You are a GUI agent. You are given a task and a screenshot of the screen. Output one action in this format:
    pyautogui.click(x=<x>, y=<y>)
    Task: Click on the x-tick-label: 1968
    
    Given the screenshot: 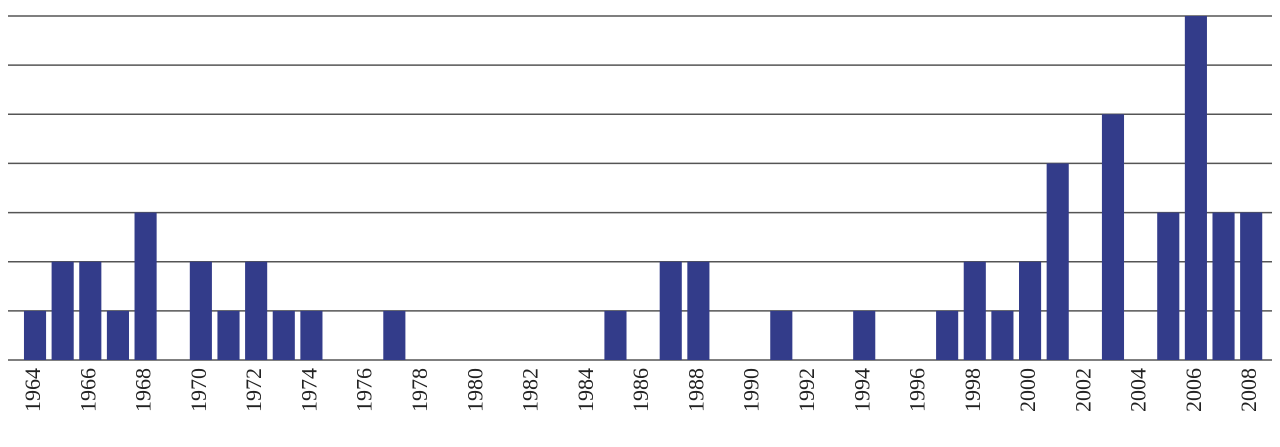 What is the action you would take?
    pyautogui.click(x=143, y=390)
    